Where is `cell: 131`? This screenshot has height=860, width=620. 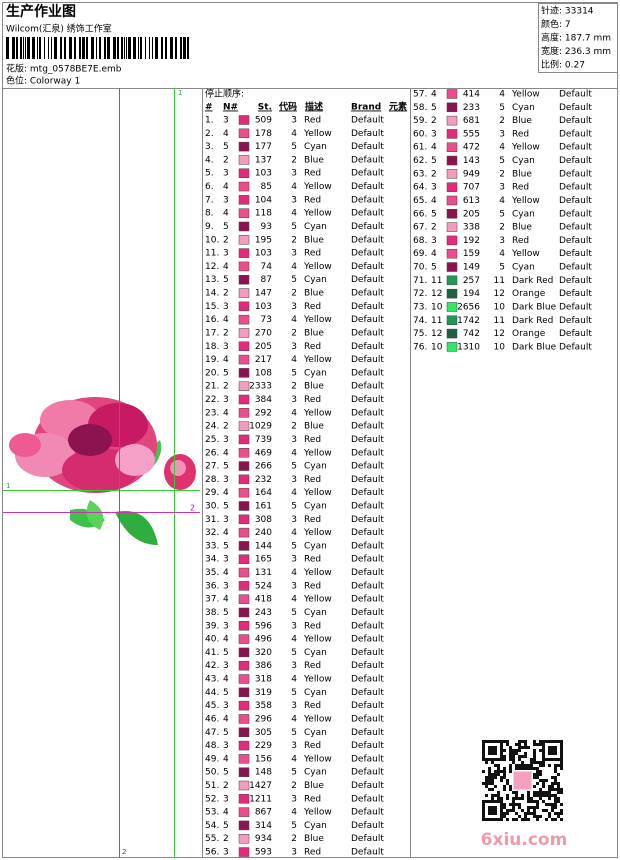
cell: 131 is located at coordinates (263, 573).